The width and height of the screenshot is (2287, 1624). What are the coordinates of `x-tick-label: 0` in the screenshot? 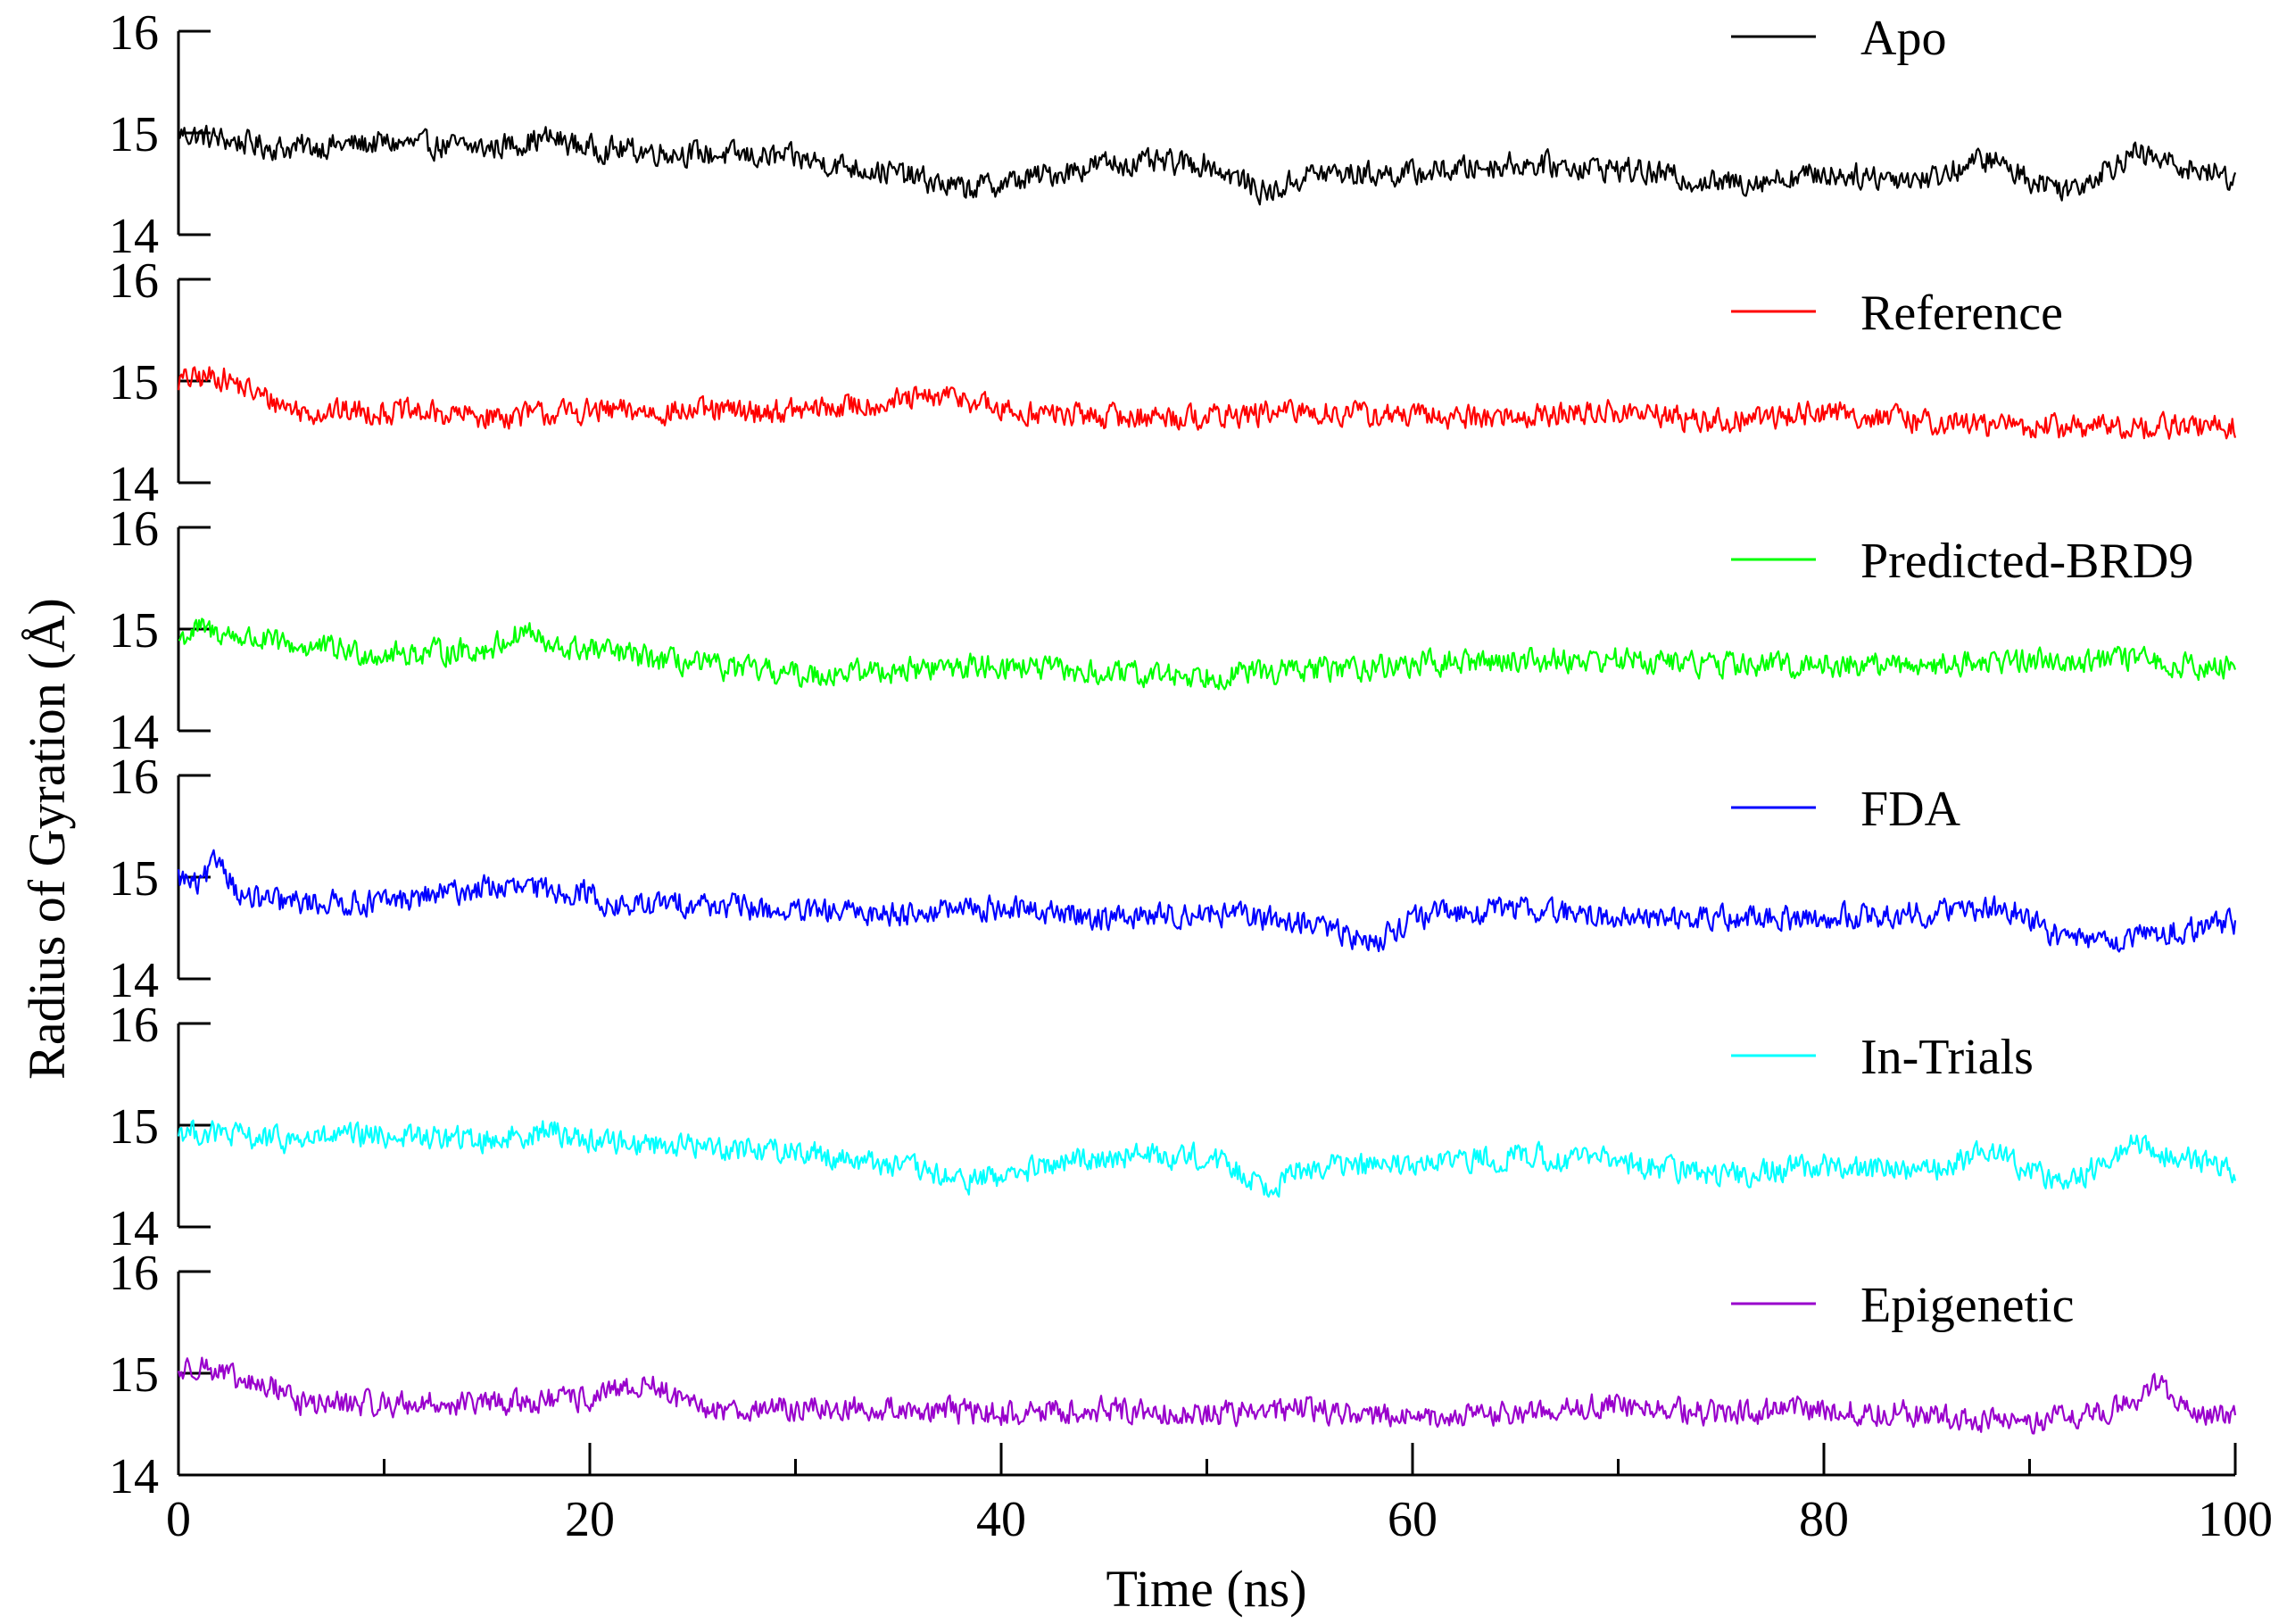 It's located at (178, 1519).